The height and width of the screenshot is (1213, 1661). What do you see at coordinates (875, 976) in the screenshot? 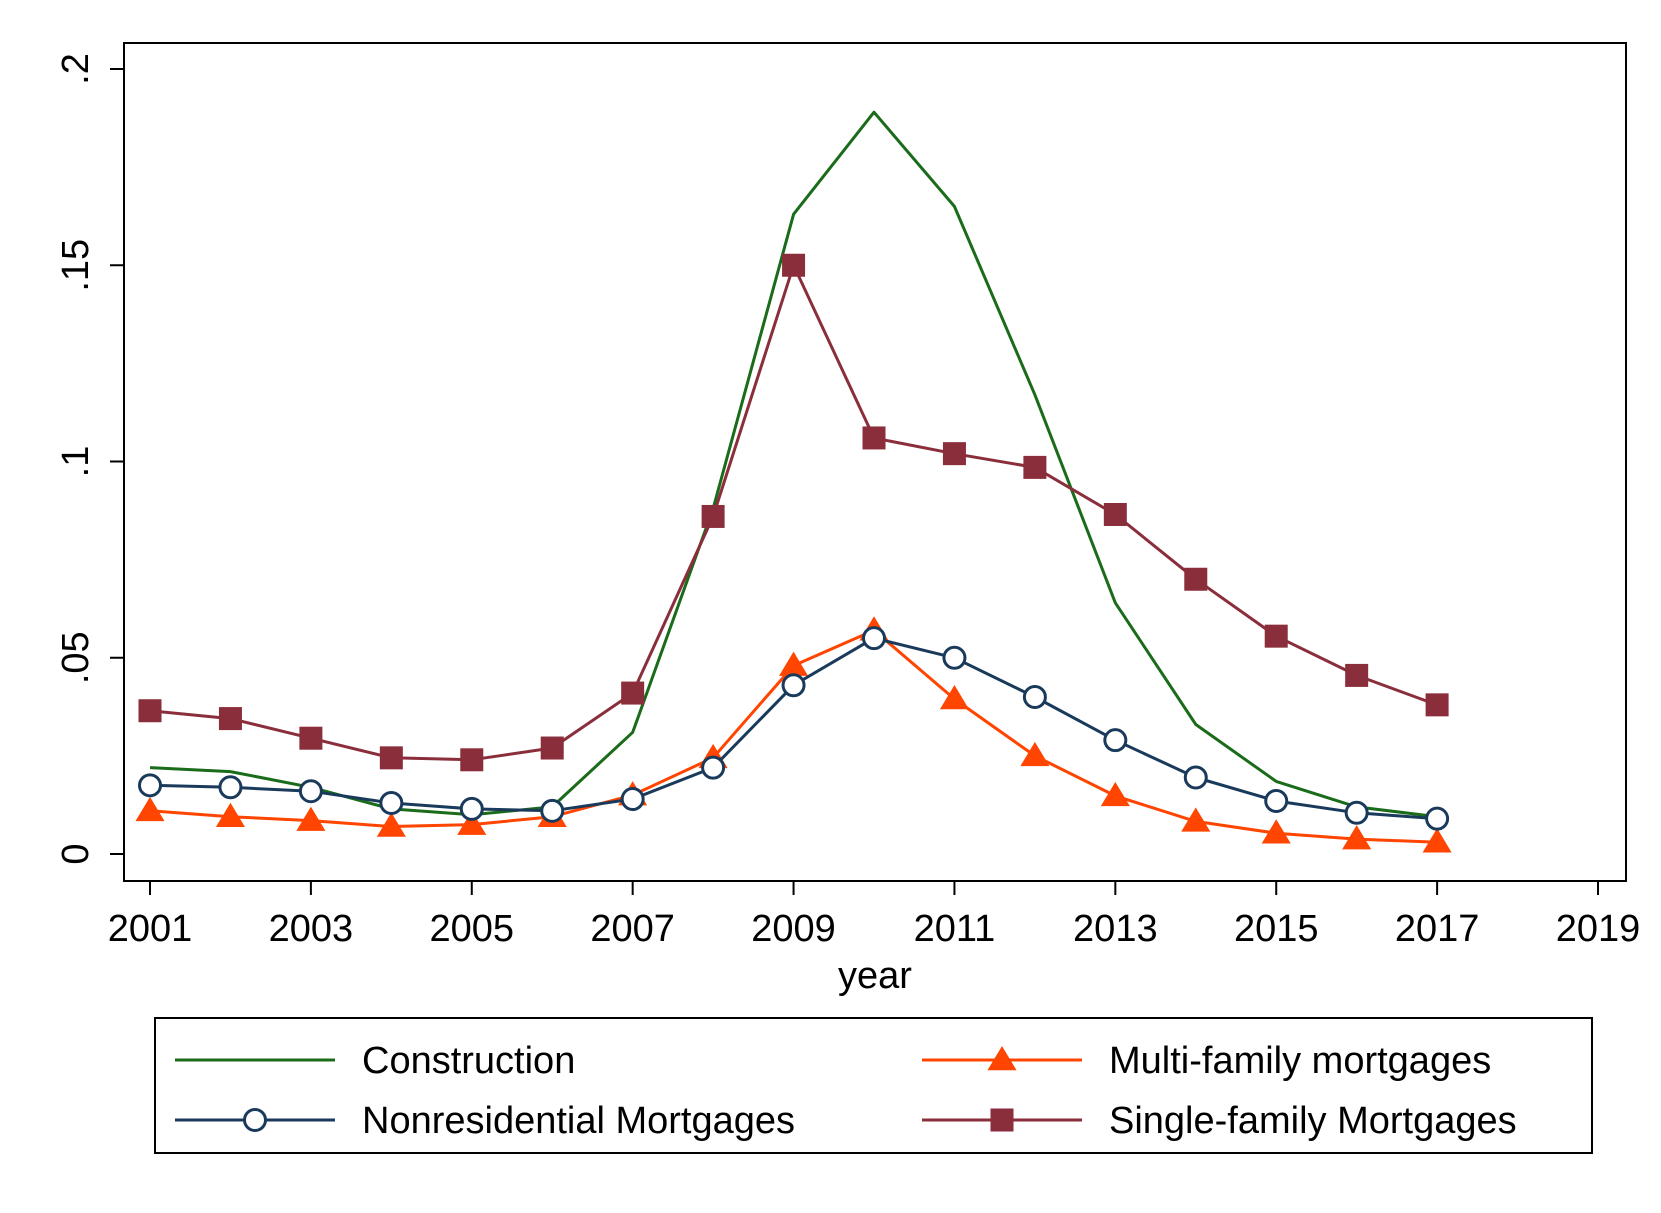
I see `x-axis-title: year` at bounding box center [875, 976].